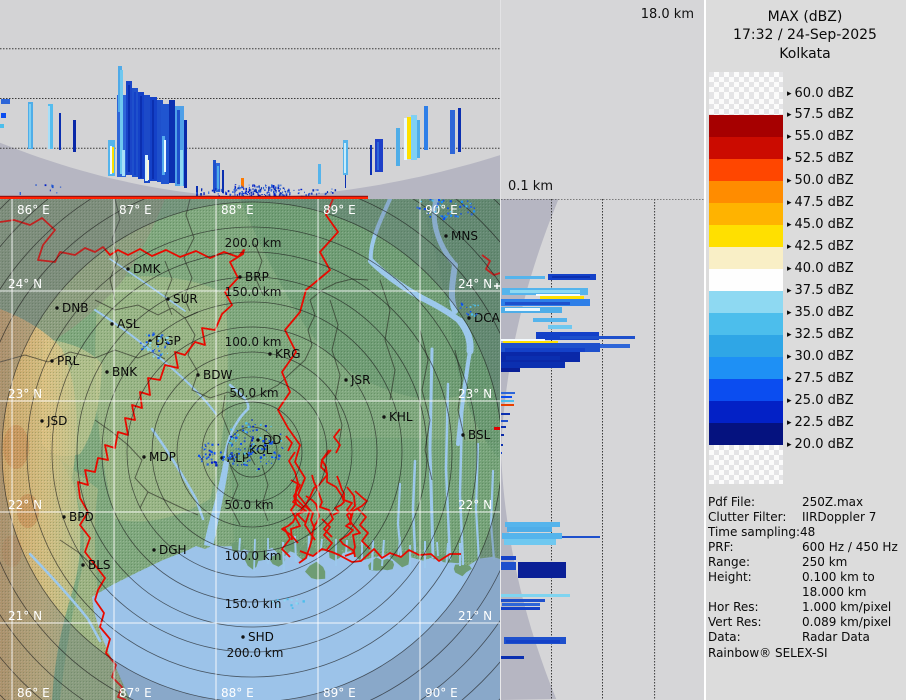 This screenshot has height=700, width=906. I want to click on city-dot-JSR, so click(346, 380).